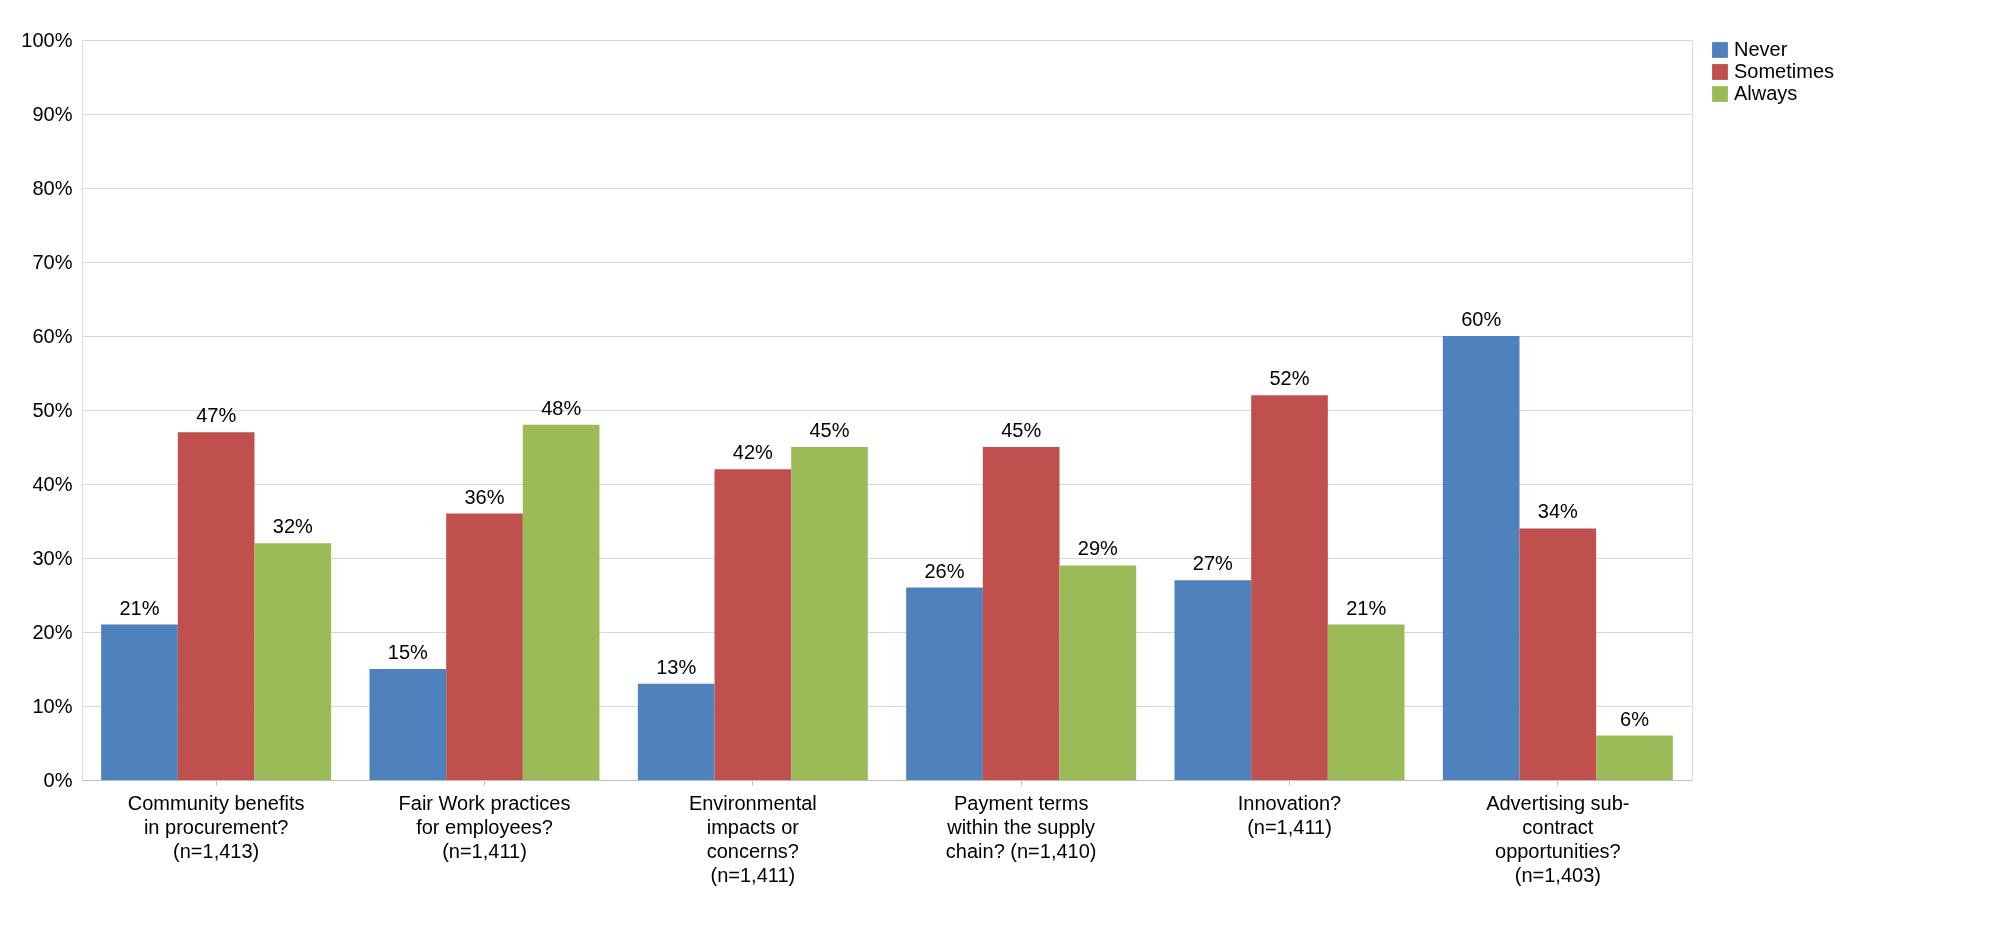 The image size is (1995, 939). What do you see at coordinates (52, 261) in the screenshot?
I see `y-tick-label: 70%` at bounding box center [52, 261].